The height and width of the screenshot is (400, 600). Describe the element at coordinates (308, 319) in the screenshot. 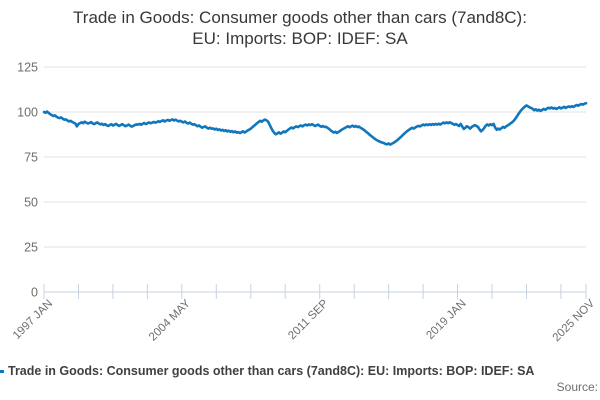

I see `x-tick-label: 2011 SEP` at that location.